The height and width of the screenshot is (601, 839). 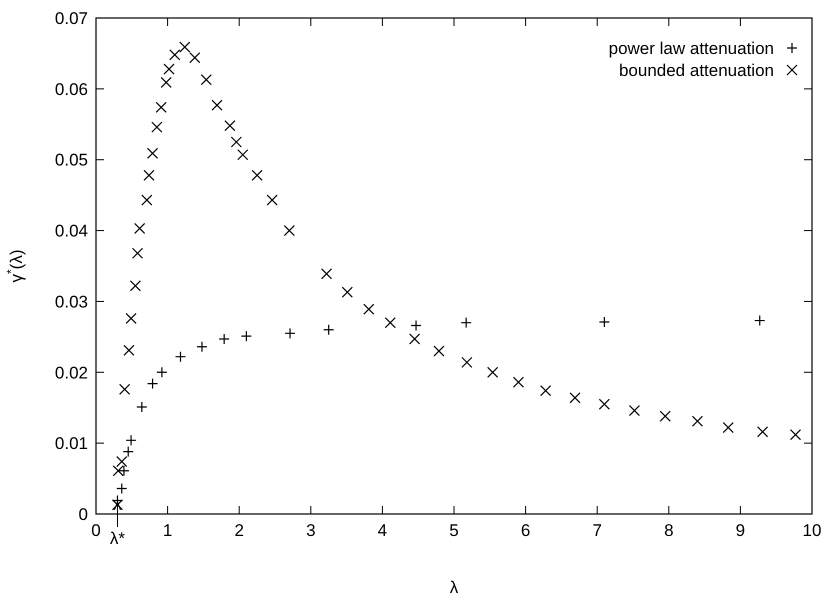 What do you see at coordinates (71, 372) in the screenshot?
I see `y-tick-label: 0.02` at bounding box center [71, 372].